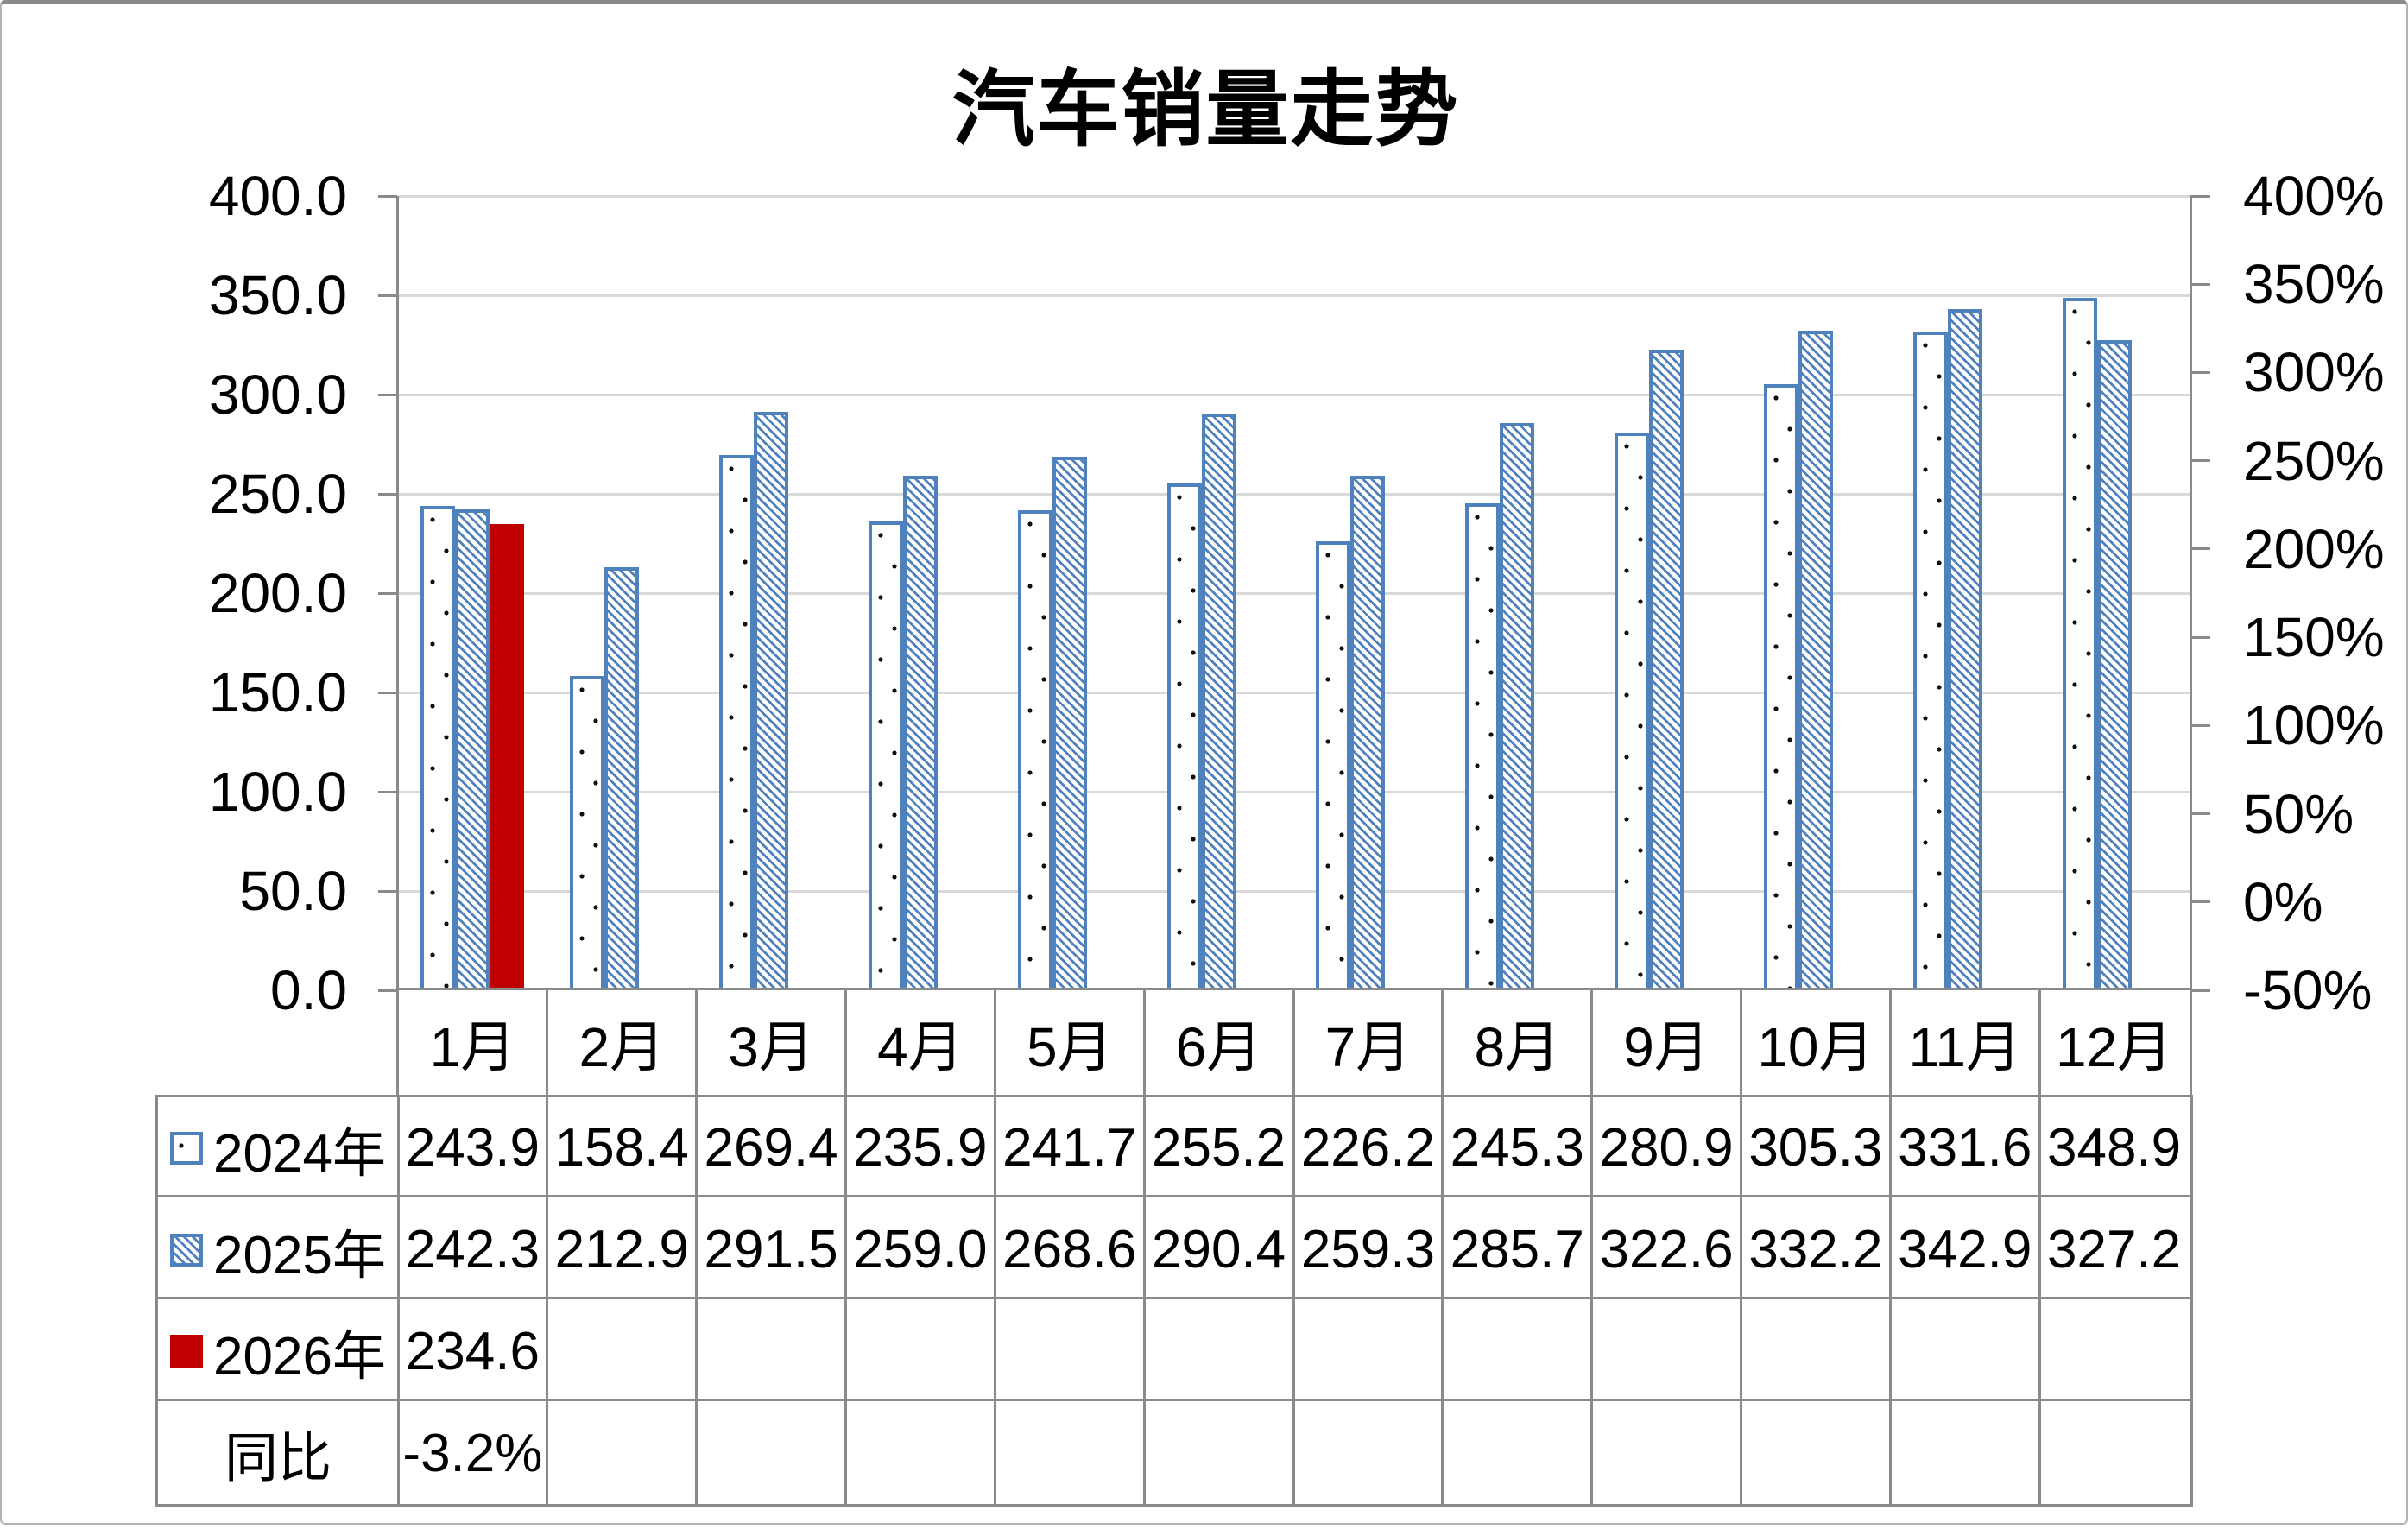 This screenshot has height=1529, width=2408. I want to click on cell-2024年-5月: 241.7, so click(1069, 1148).